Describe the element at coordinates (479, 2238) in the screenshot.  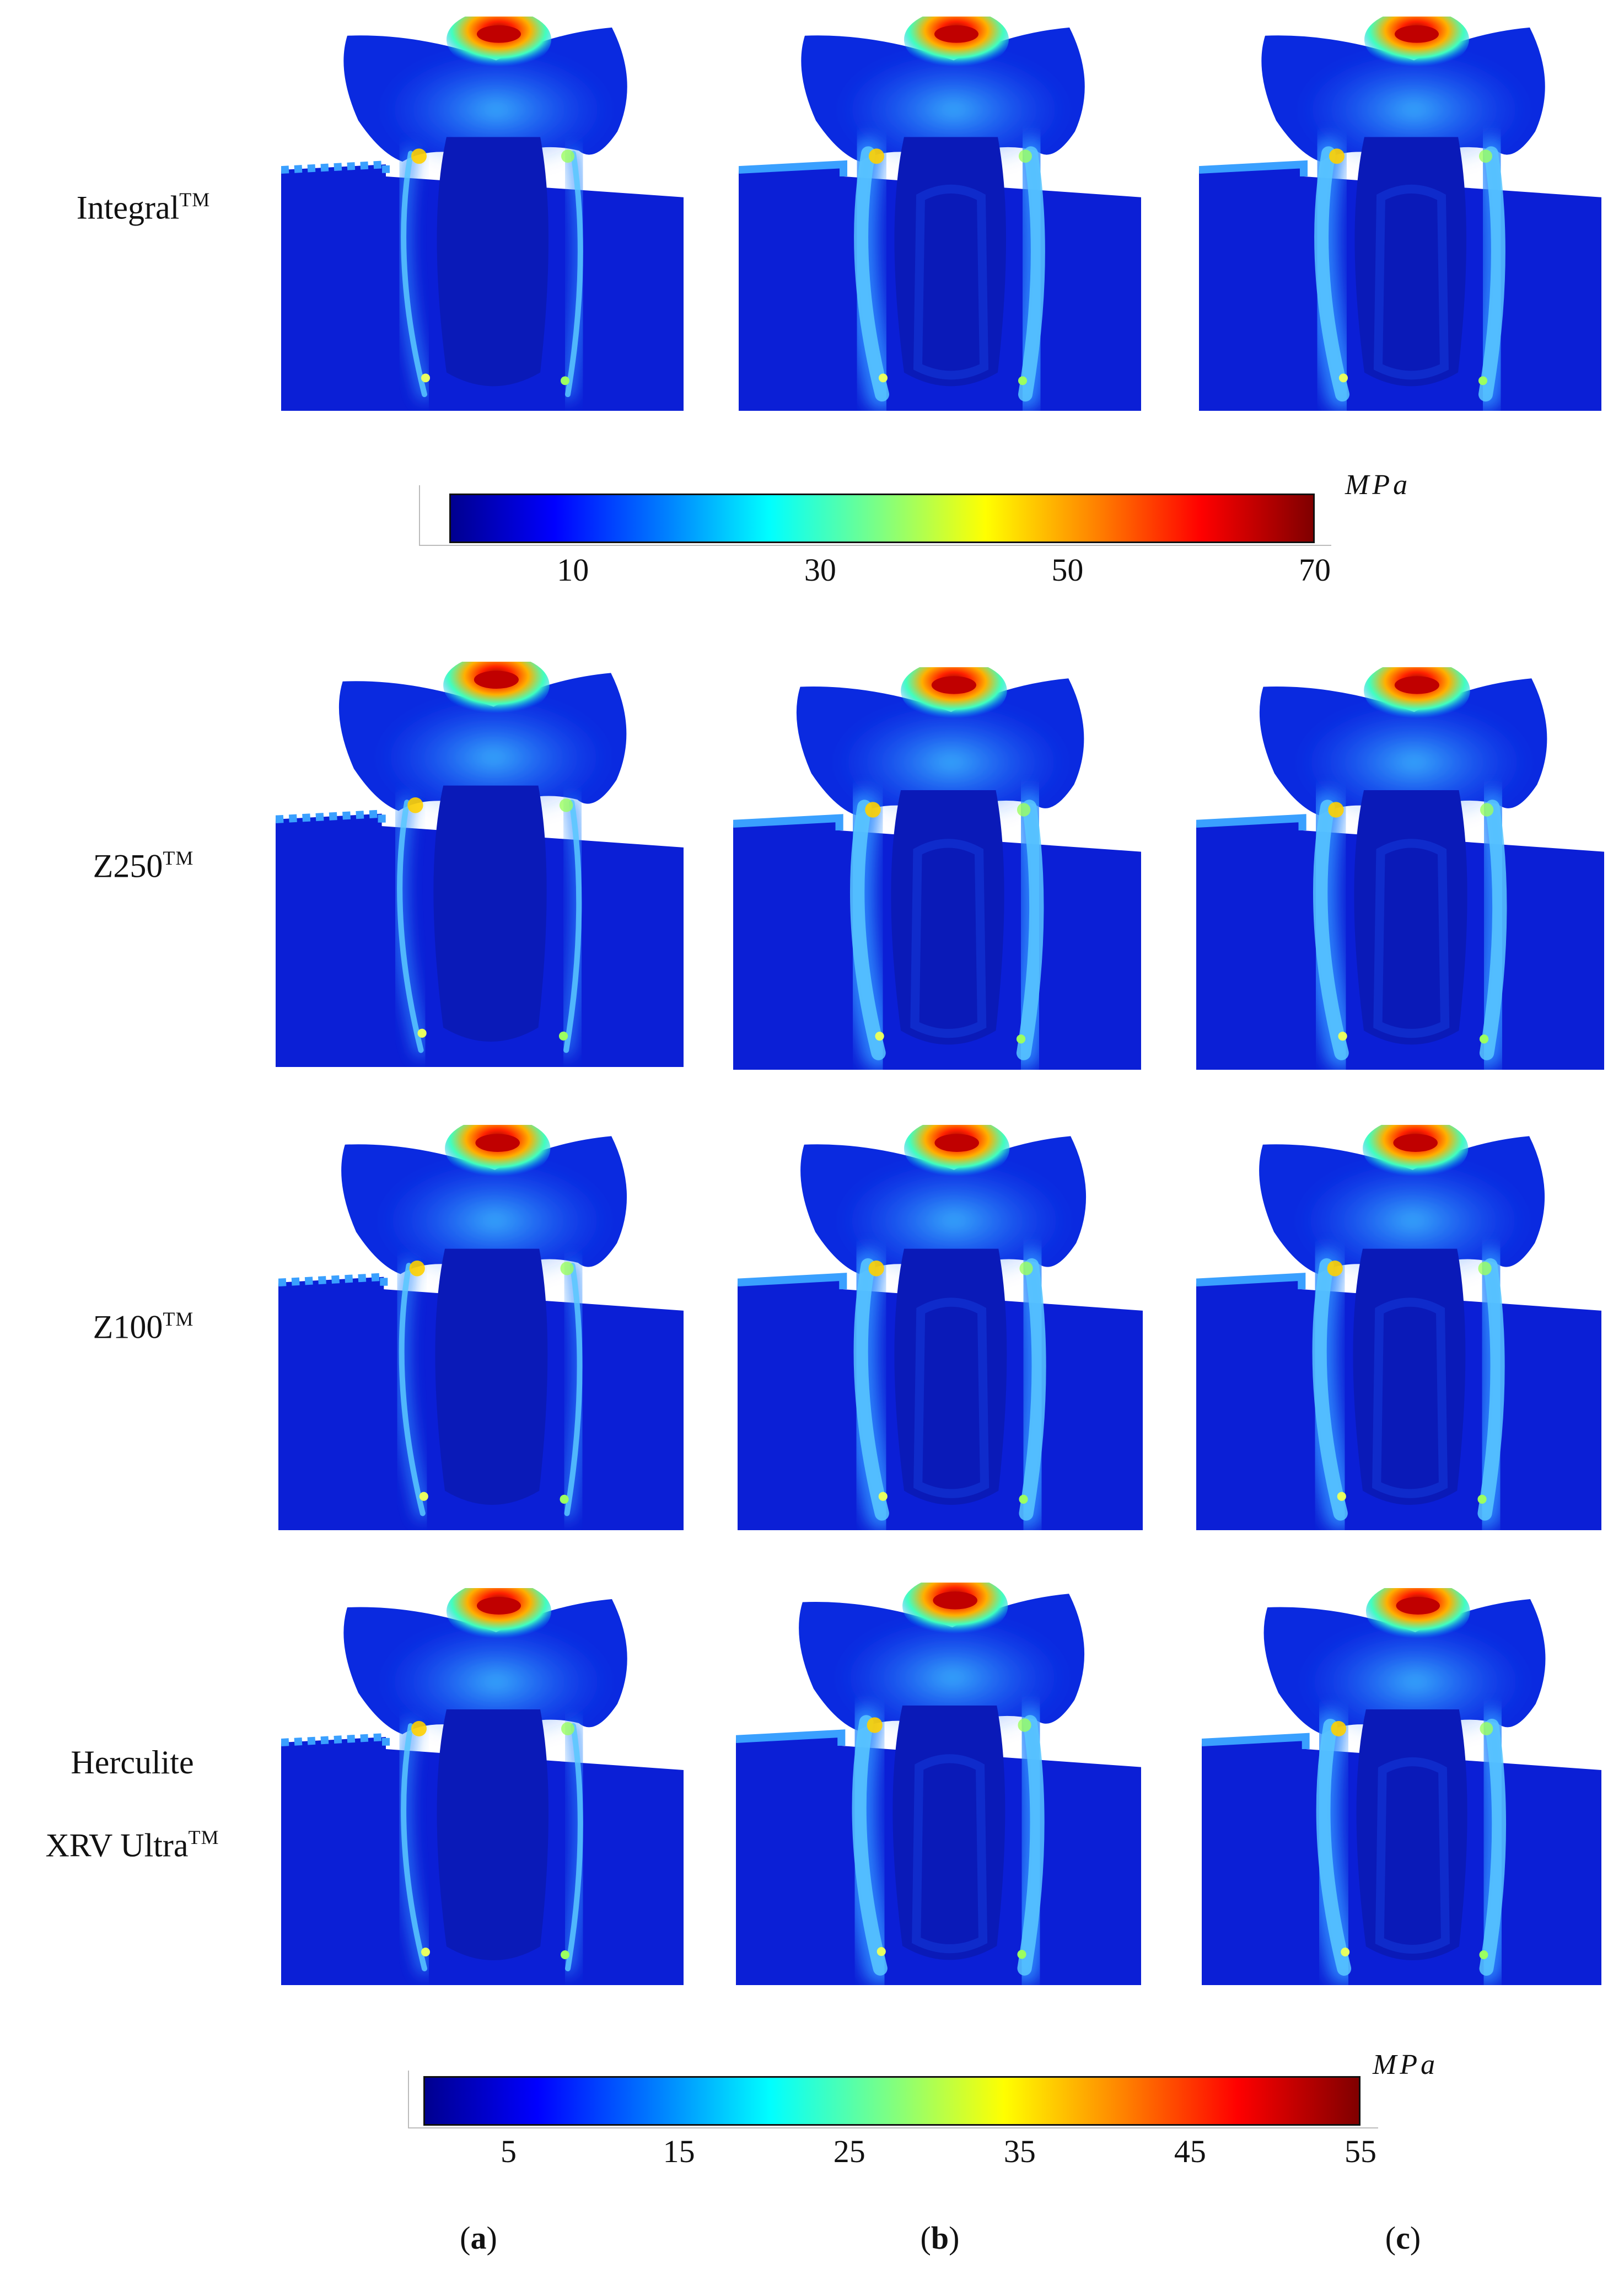
I see `column-label-a: (a)` at that location.